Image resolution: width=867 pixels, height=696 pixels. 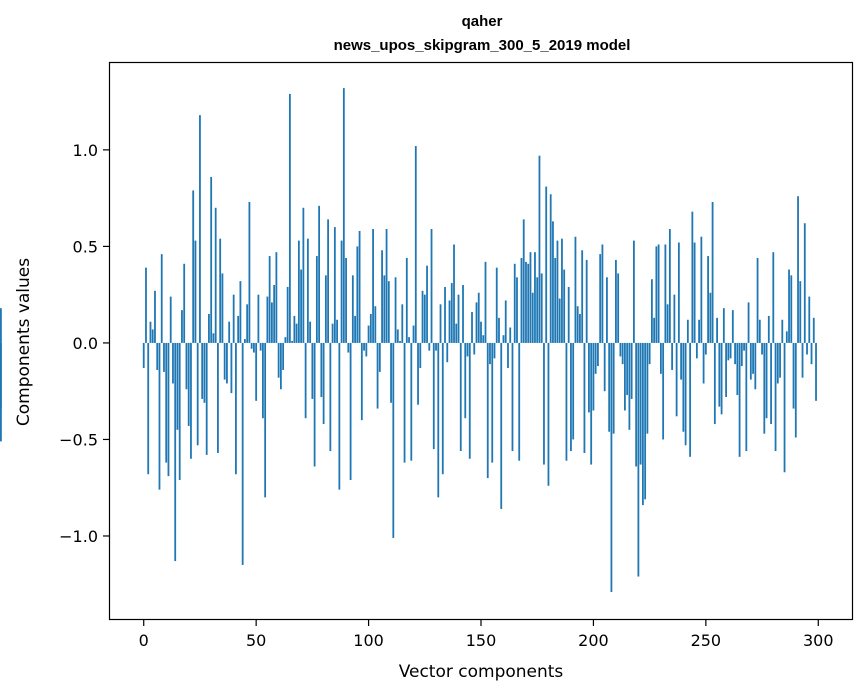 I want to click on x-tick-label: 300, so click(x=818, y=640).